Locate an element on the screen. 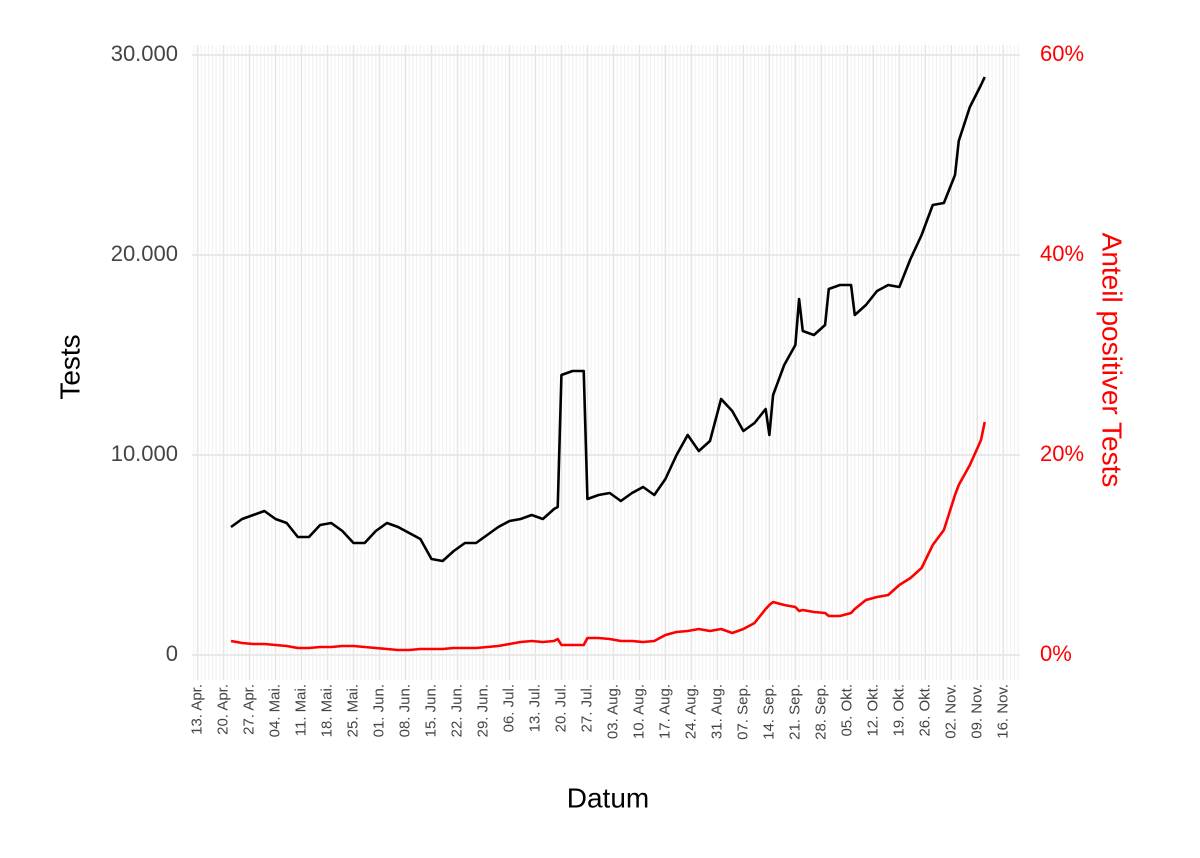  x-tick-label: 04. Mai. is located at coordinates (275, 710).